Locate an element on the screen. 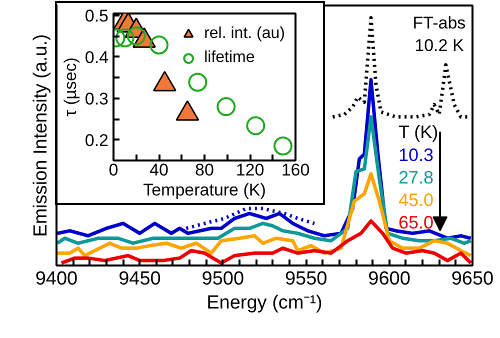 This screenshot has height=338, width=500. y-tick-label: 0.5 is located at coordinates (96, 16).